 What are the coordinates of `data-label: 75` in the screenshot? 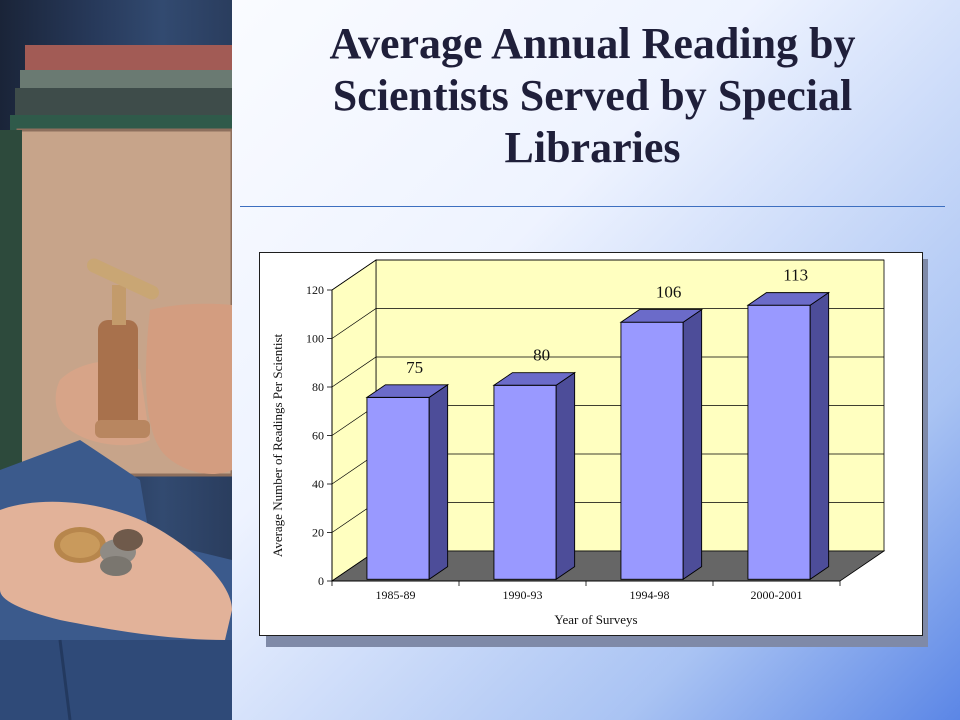 It's located at (414, 367).